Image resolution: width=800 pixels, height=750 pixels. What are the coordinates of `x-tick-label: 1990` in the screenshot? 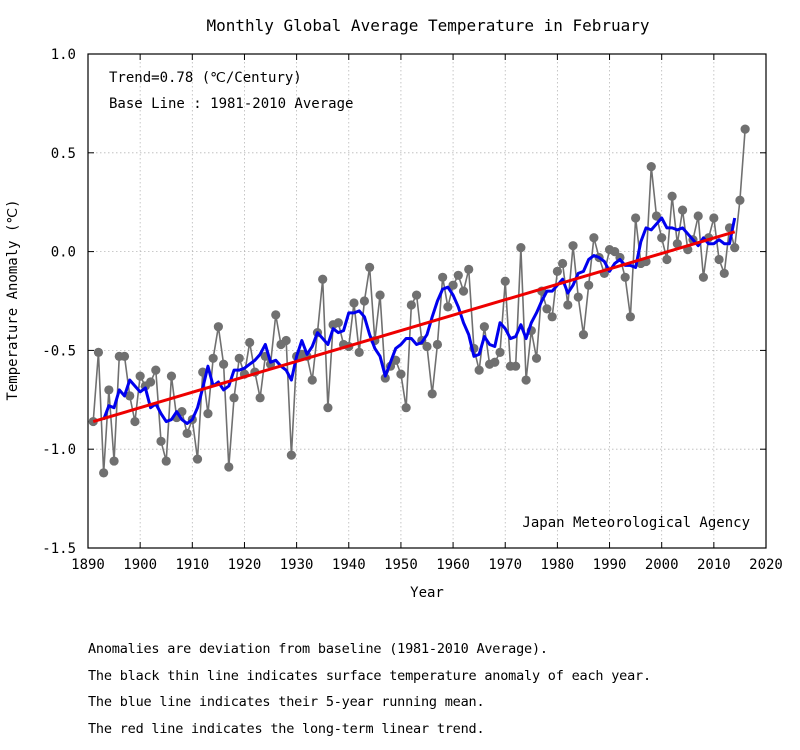 It's located at (610, 565).